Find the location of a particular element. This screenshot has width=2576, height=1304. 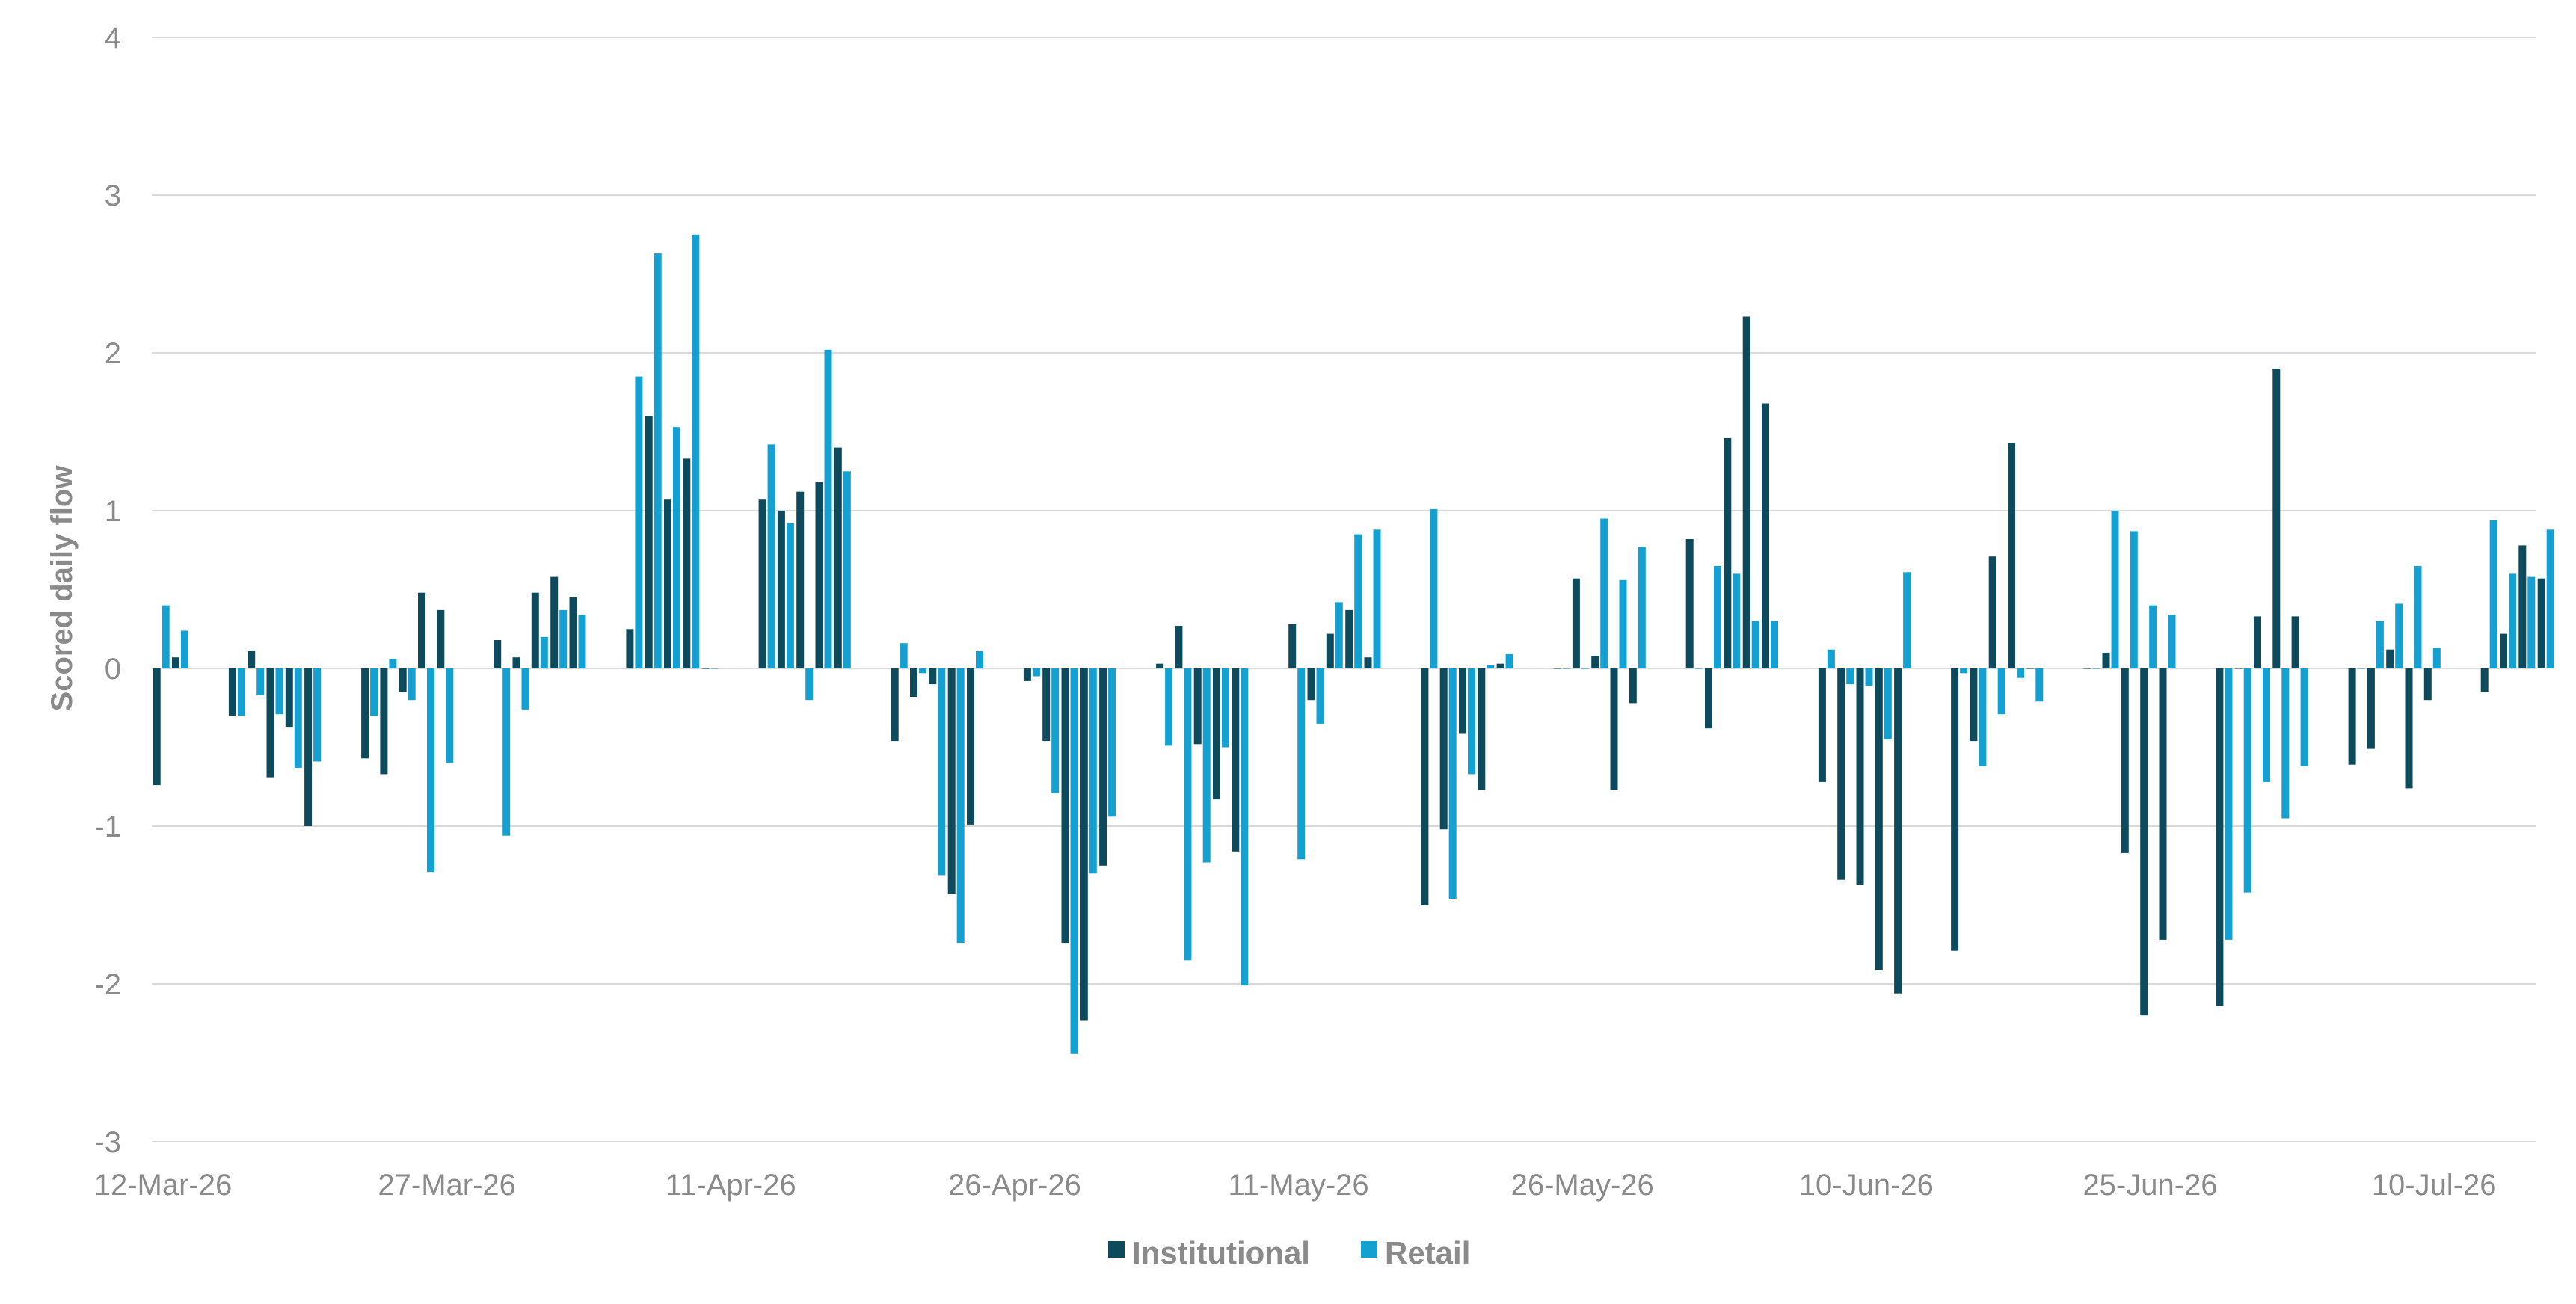

y-tick-label: 1 is located at coordinates (113, 511).